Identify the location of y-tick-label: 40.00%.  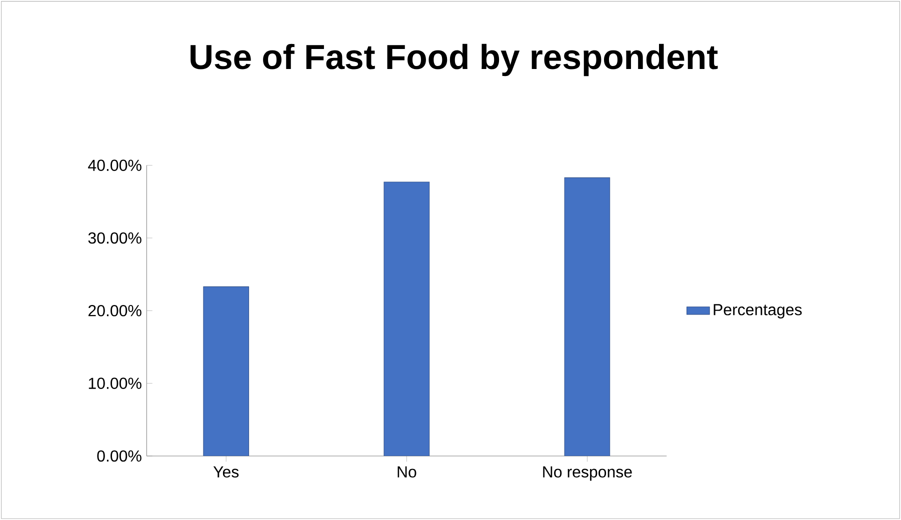
(115, 165).